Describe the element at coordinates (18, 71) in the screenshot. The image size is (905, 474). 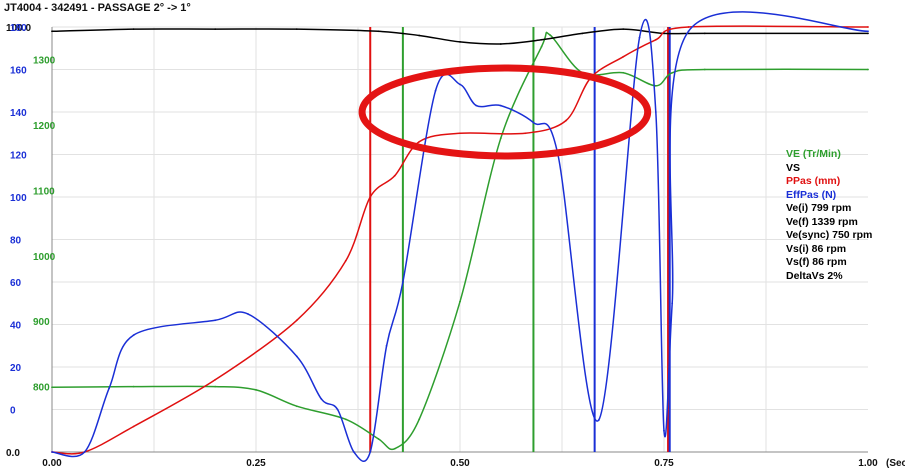
I see `y-tick-label-vs: 160` at that location.